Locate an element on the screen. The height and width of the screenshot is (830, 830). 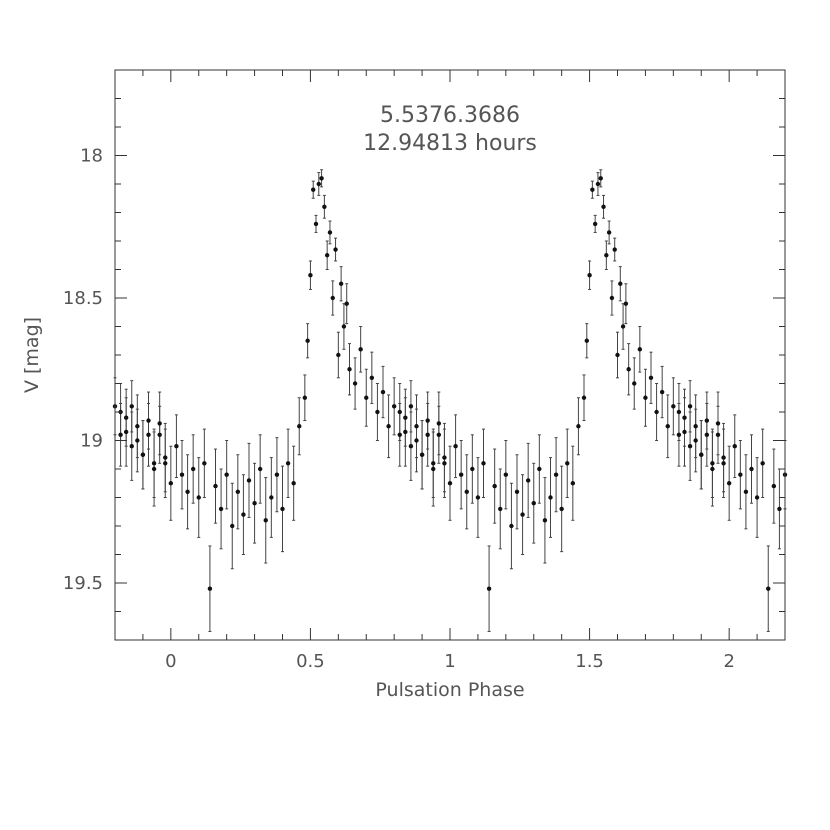
chart-subtitle: 12.94813 hours is located at coordinates (450, 143).